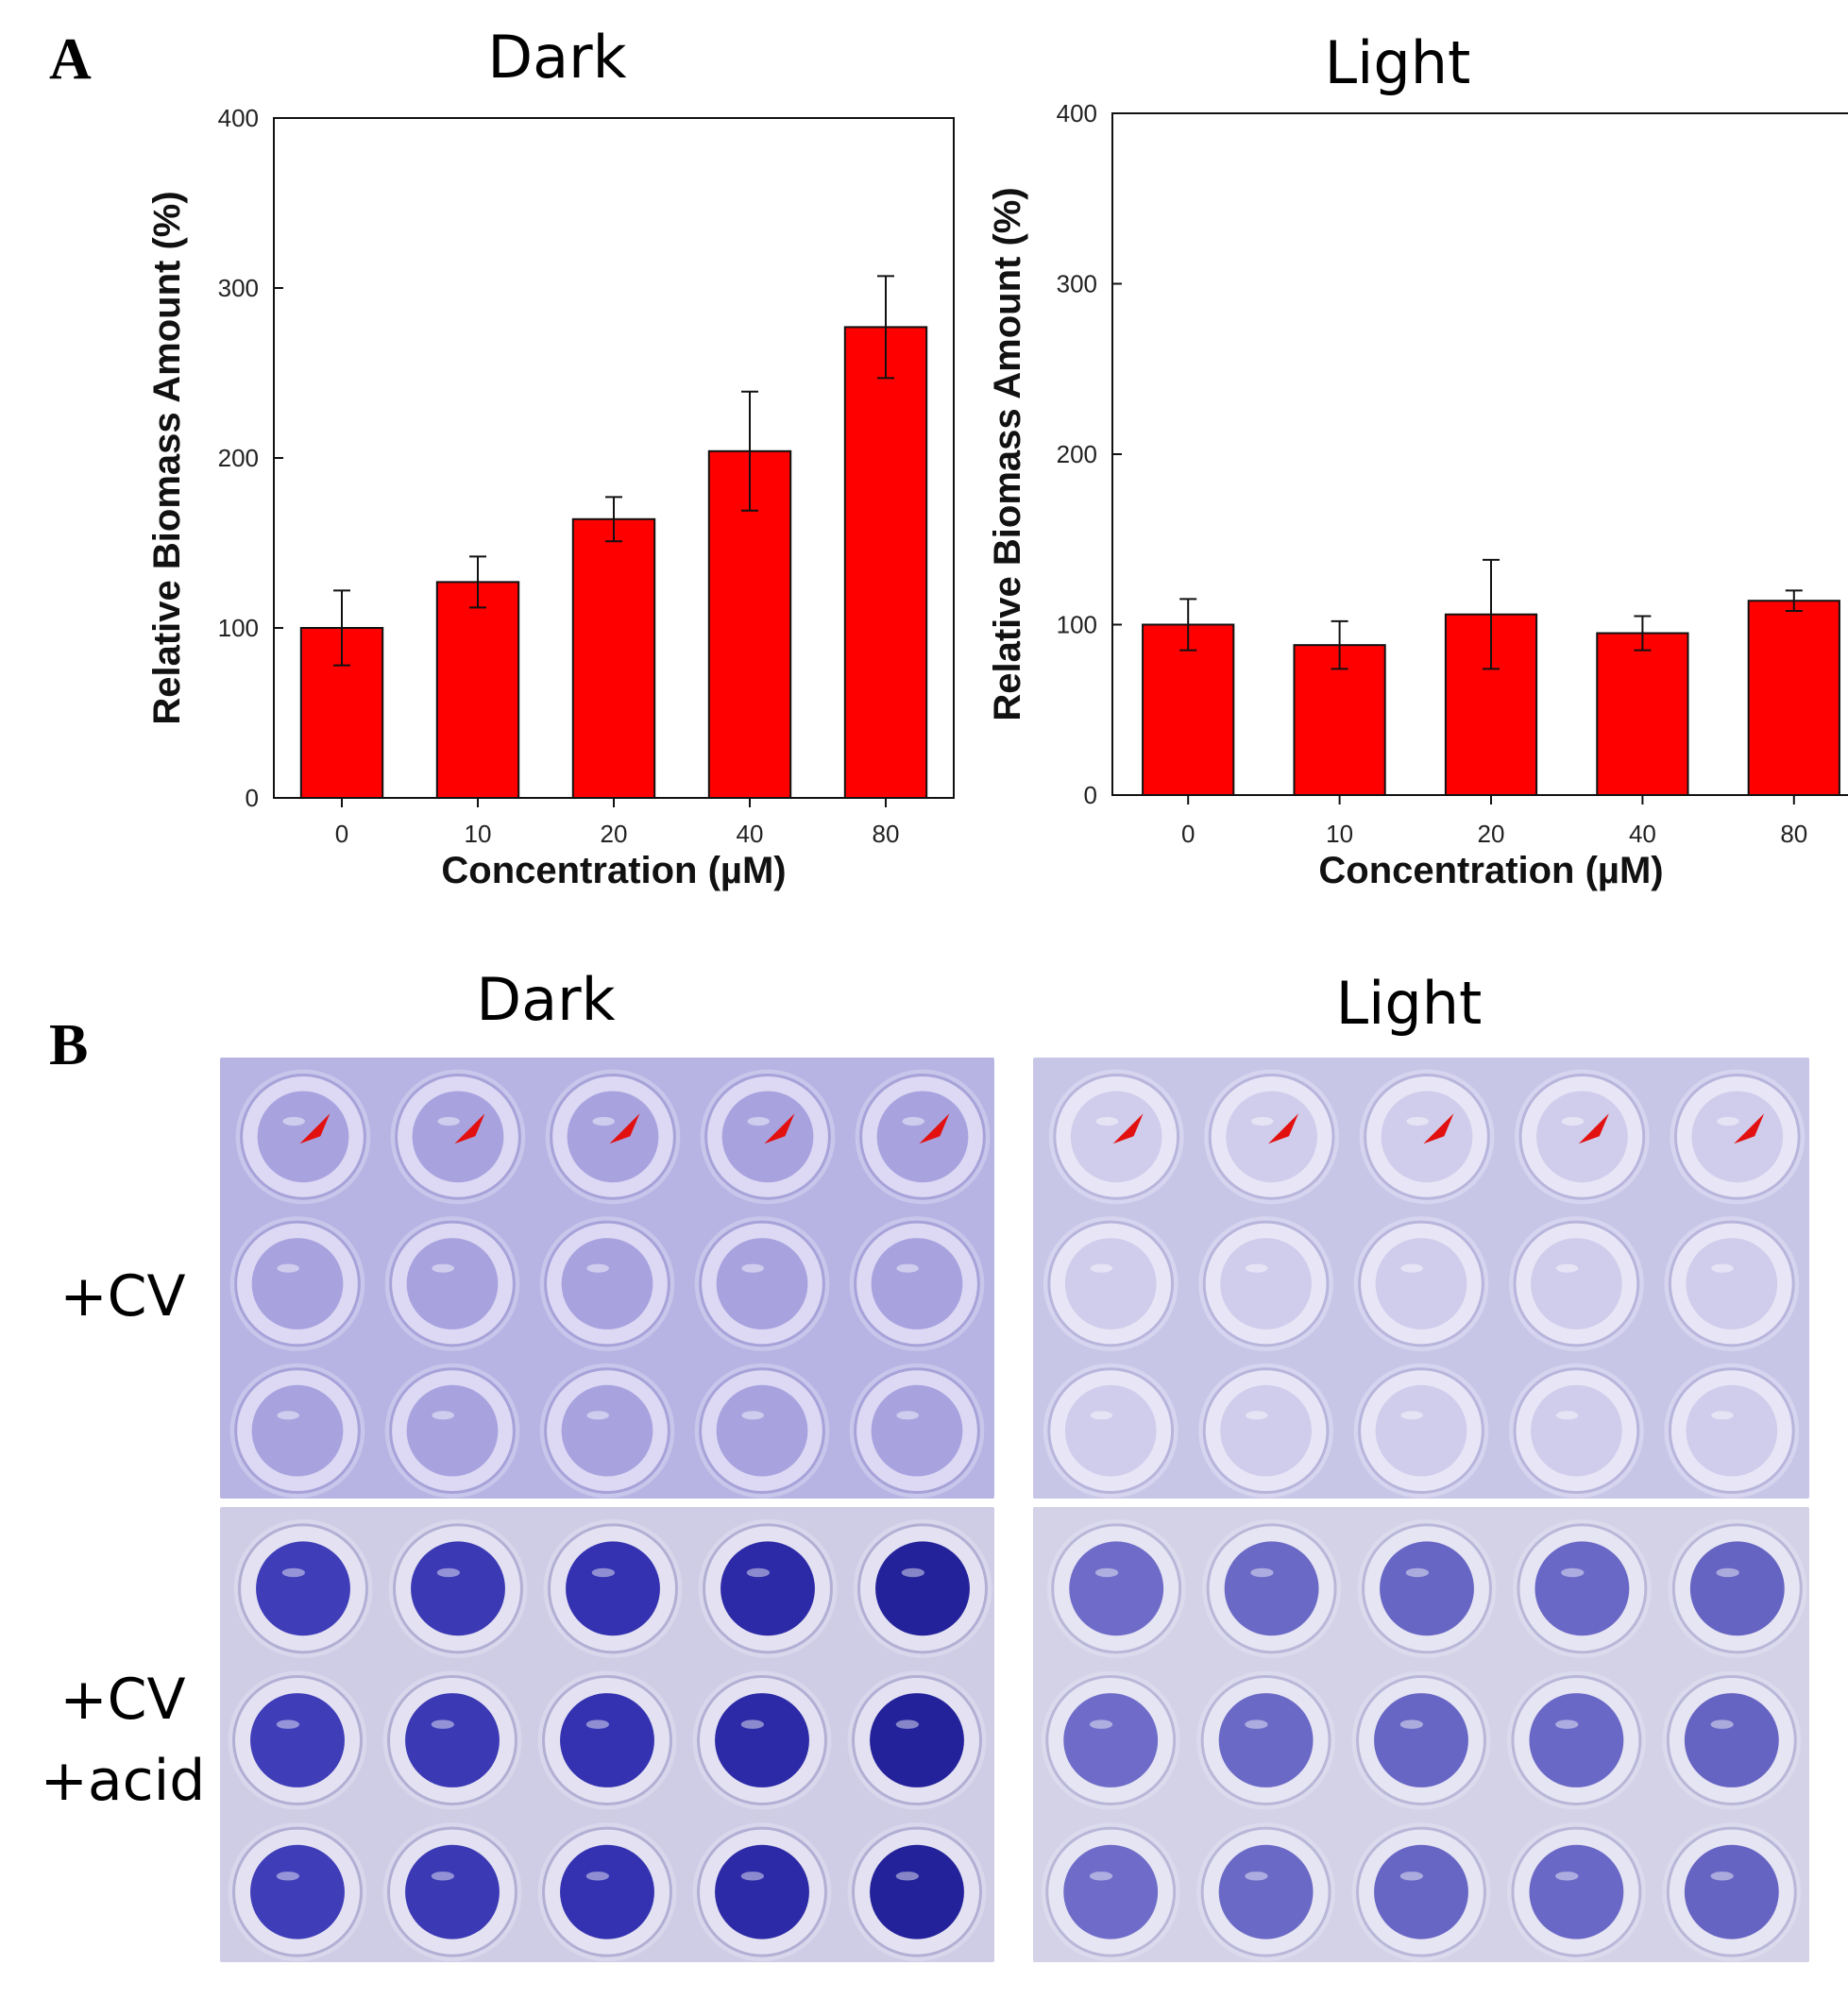 The height and width of the screenshot is (1999, 1848). What do you see at coordinates (607, 1735) in the screenshot?
I see `photo-dark-cv-acid` at bounding box center [607, 1735].